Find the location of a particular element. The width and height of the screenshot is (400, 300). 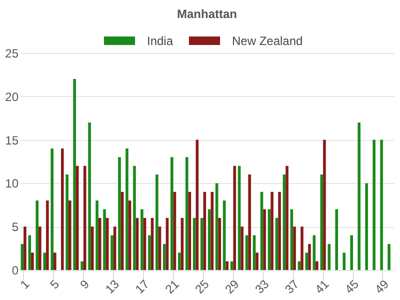

x-tick-label: 17 is located at coordinates (142, 286).